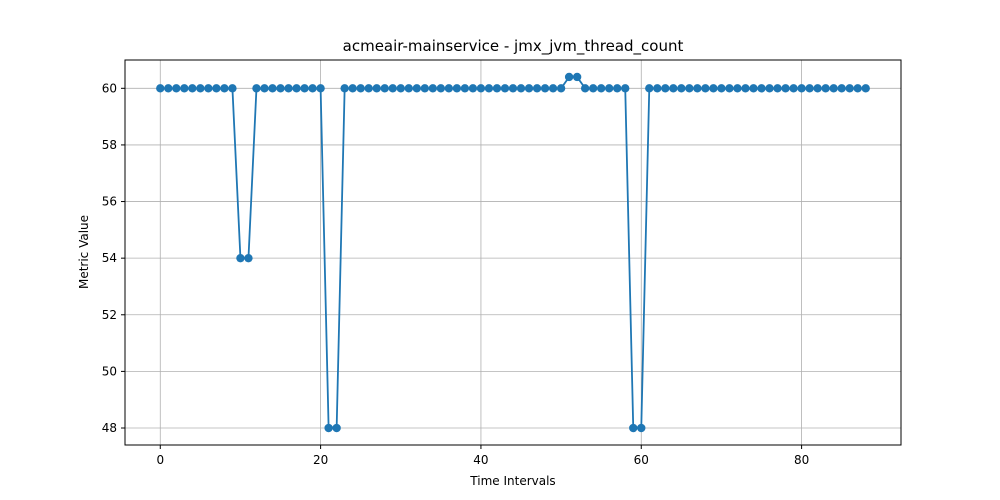 The image size is (1000, 500). What do you see at coordinates (109, 428) in the screenshot?
I see `y-tick-label: 48` at bounding box center [109, 428].